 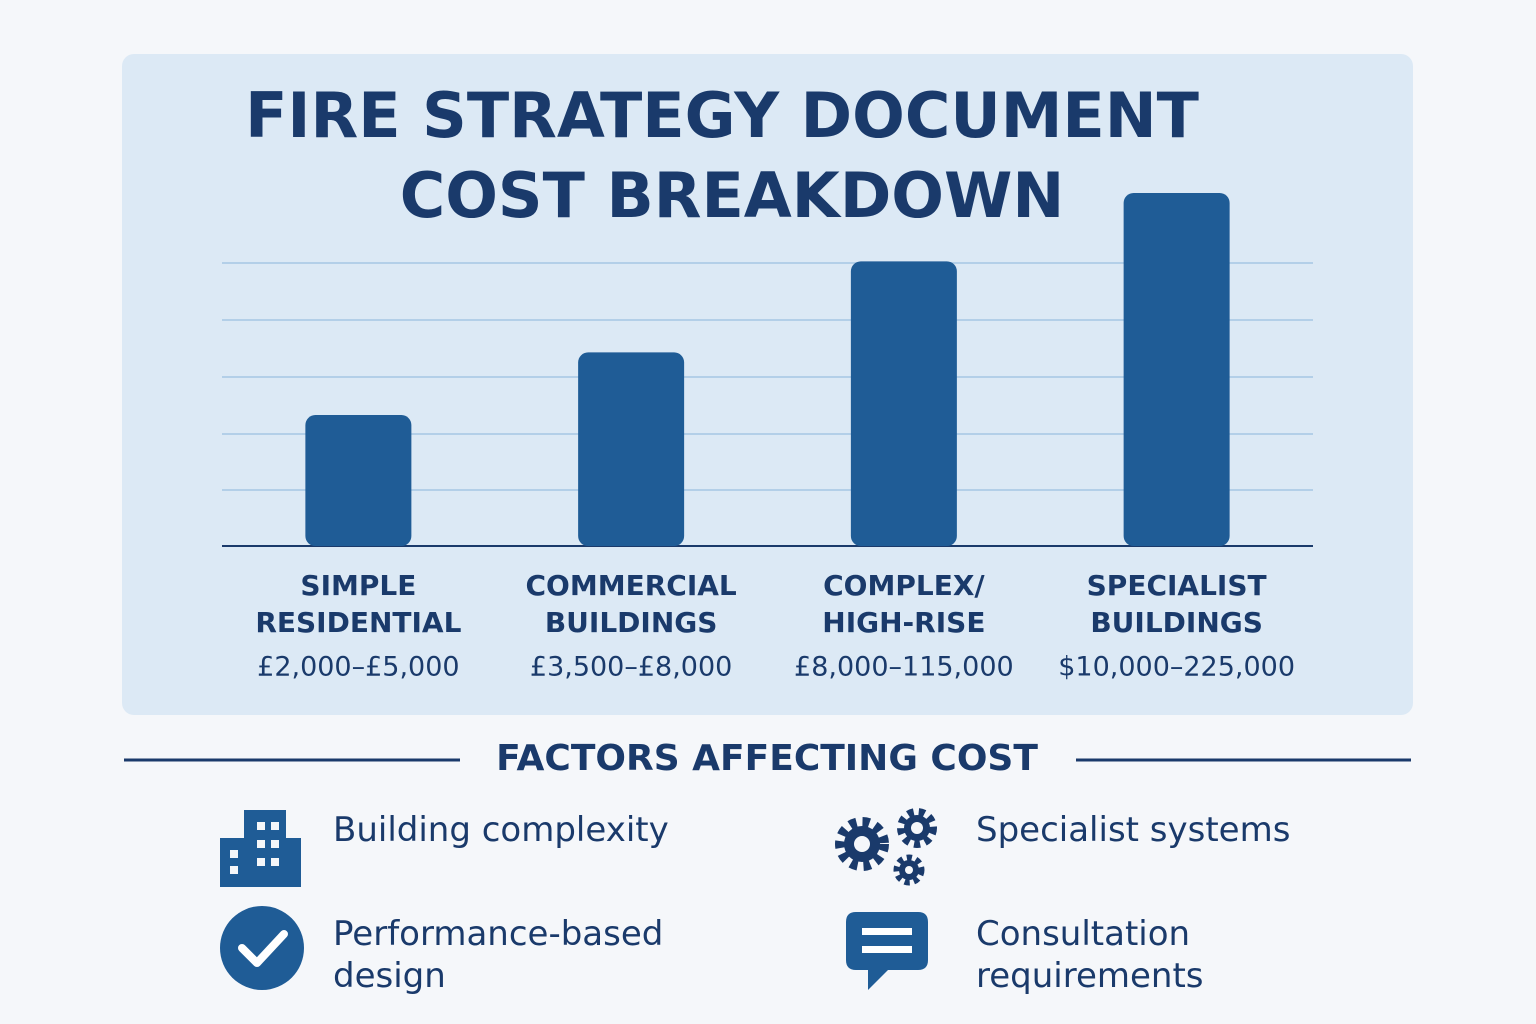 I want to click on icon-gears, so click(x=886, y=847).